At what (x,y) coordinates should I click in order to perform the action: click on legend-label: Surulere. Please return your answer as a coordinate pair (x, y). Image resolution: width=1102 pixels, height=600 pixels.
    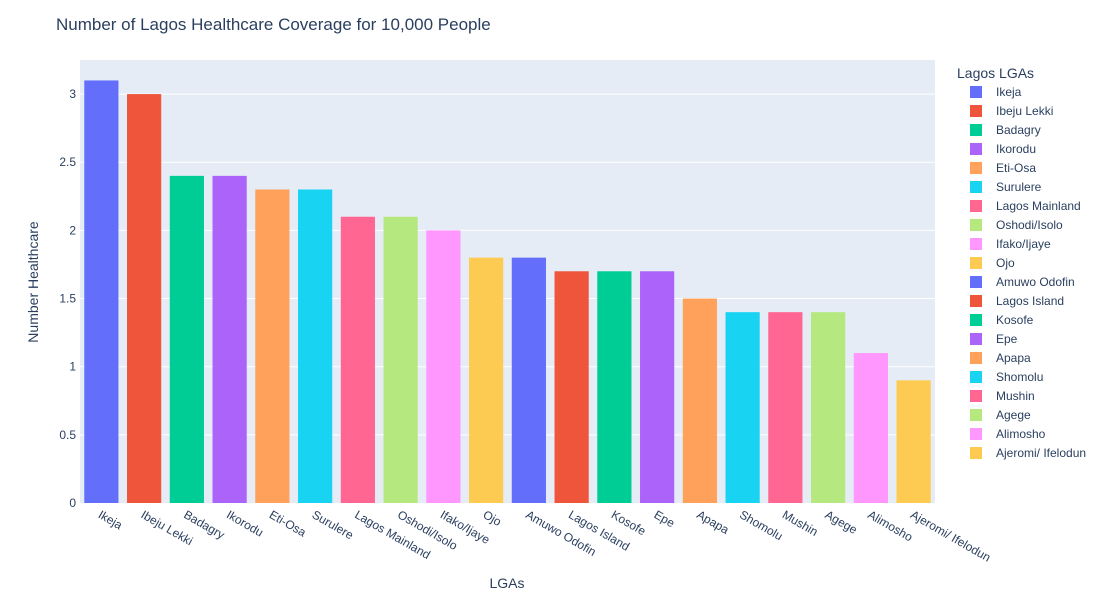
    Looking at the image, I should click on (1019, 187).